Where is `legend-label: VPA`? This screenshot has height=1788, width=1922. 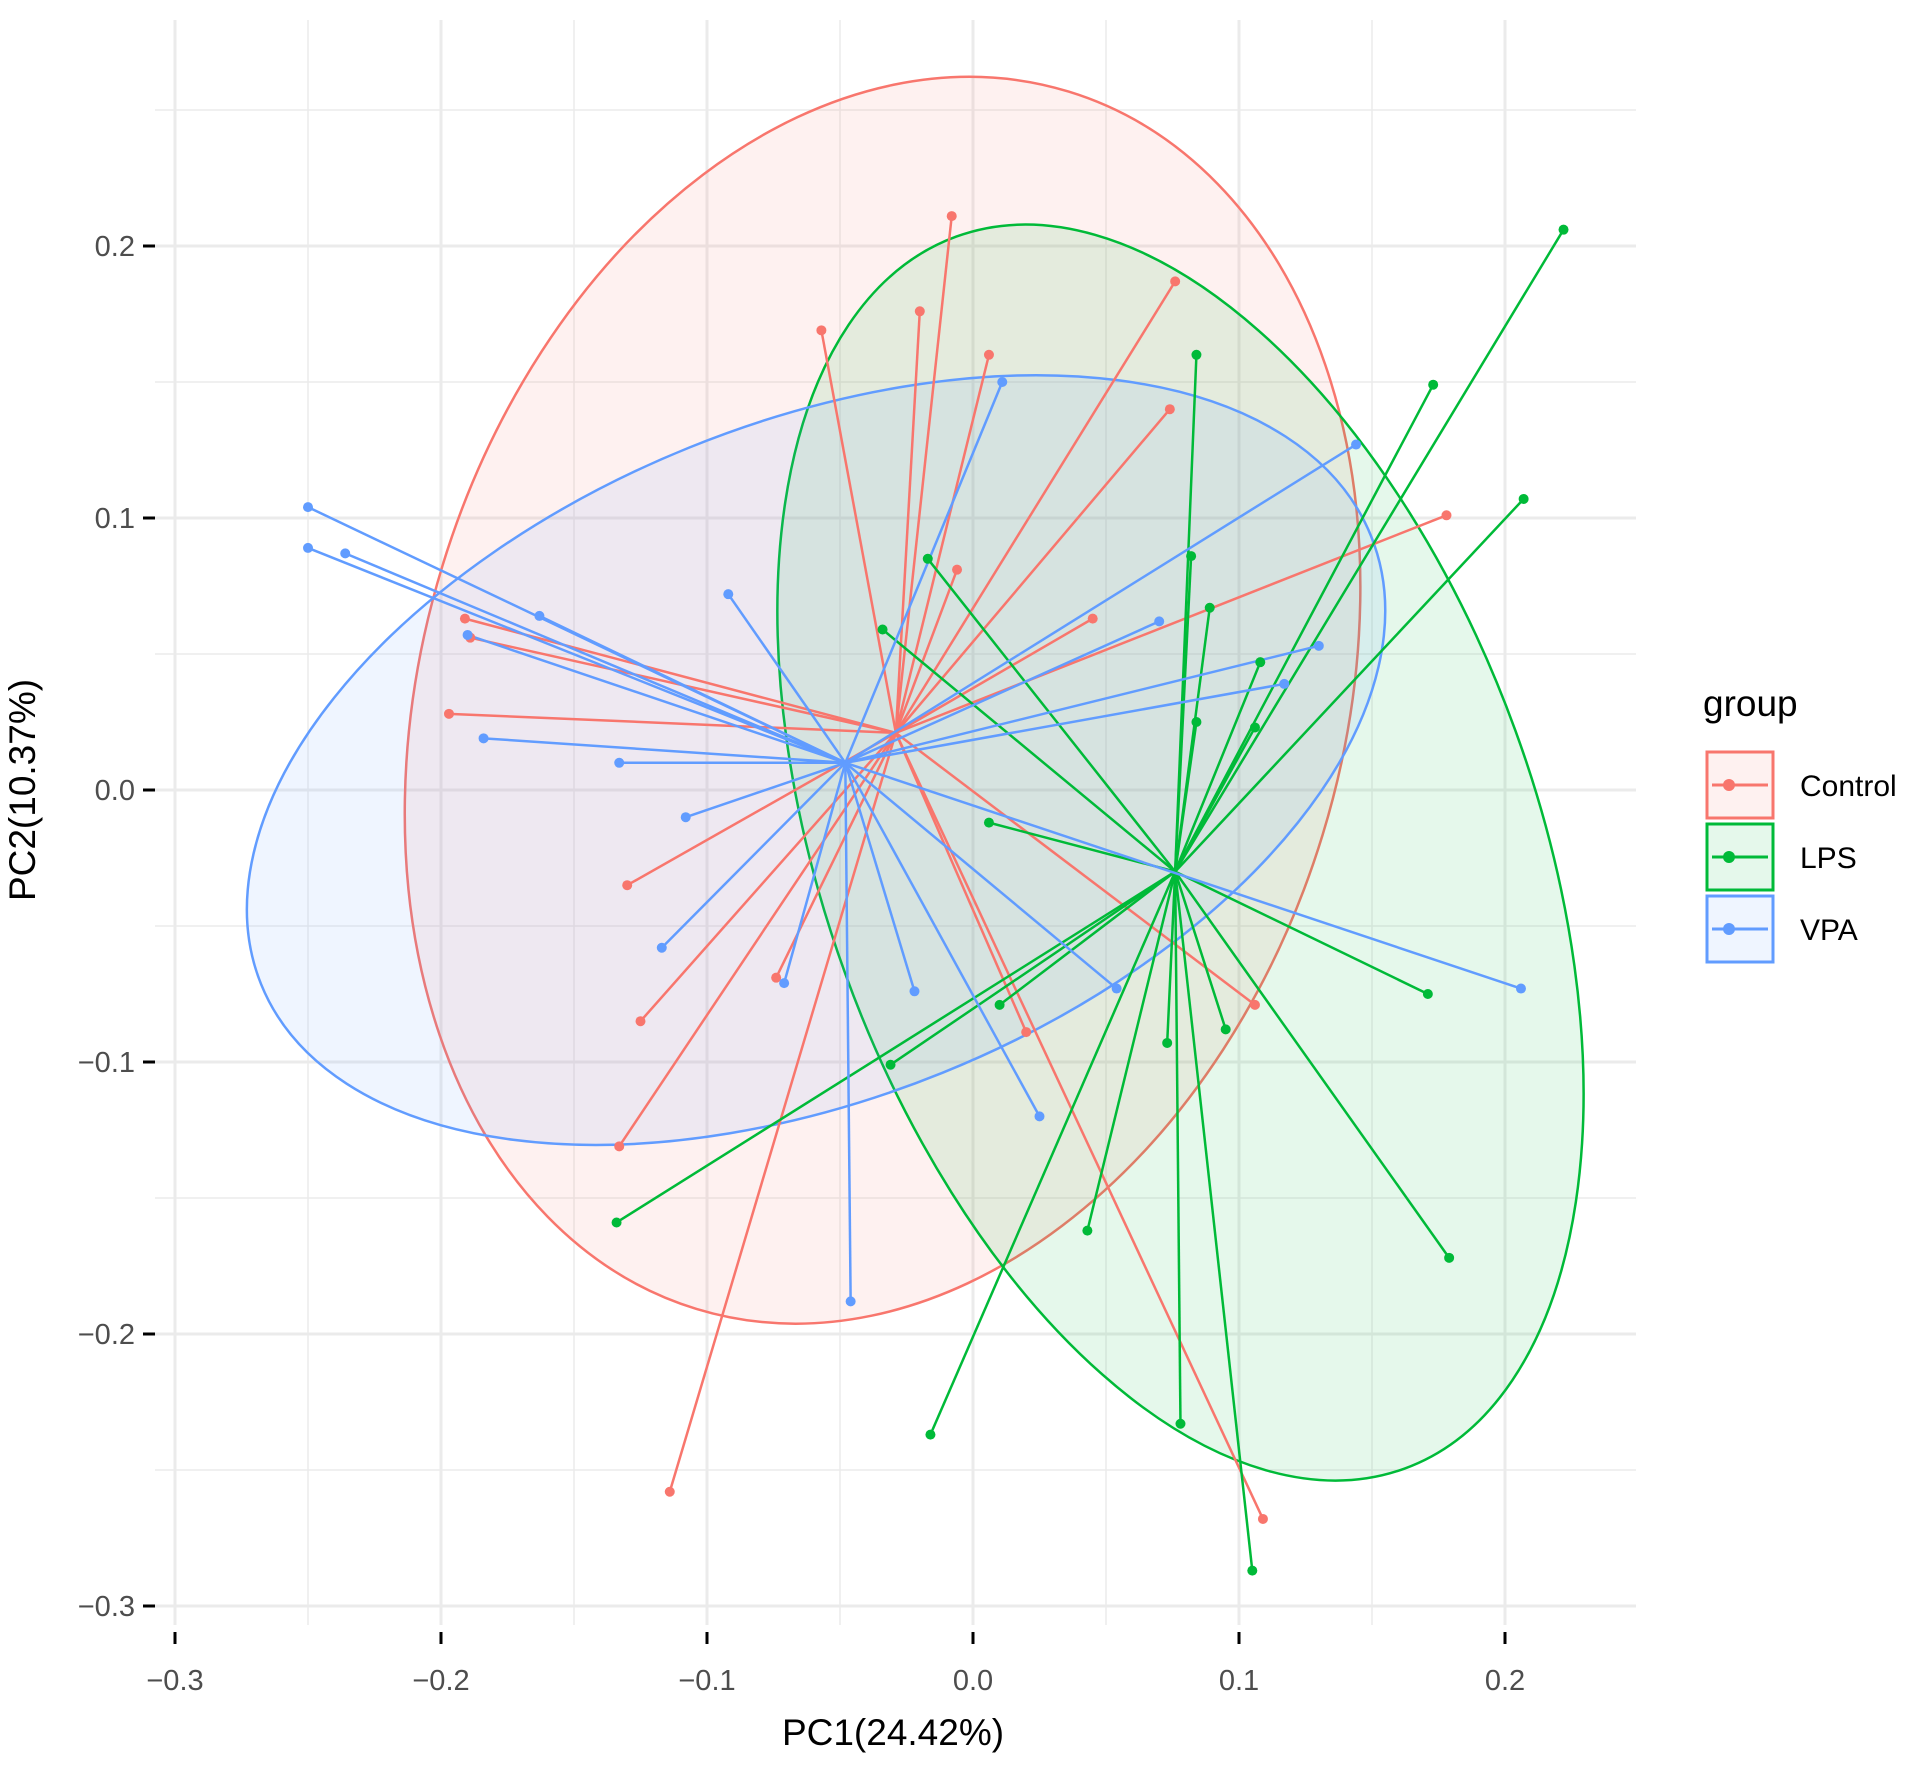
legend-label: VPA is located at coordinates (1829, 930).